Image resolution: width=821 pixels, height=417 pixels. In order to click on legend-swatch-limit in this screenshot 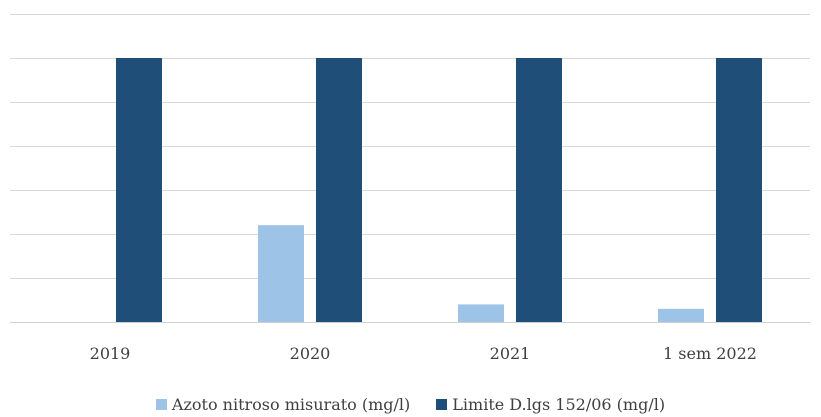, I will do `click(442, 404)`.